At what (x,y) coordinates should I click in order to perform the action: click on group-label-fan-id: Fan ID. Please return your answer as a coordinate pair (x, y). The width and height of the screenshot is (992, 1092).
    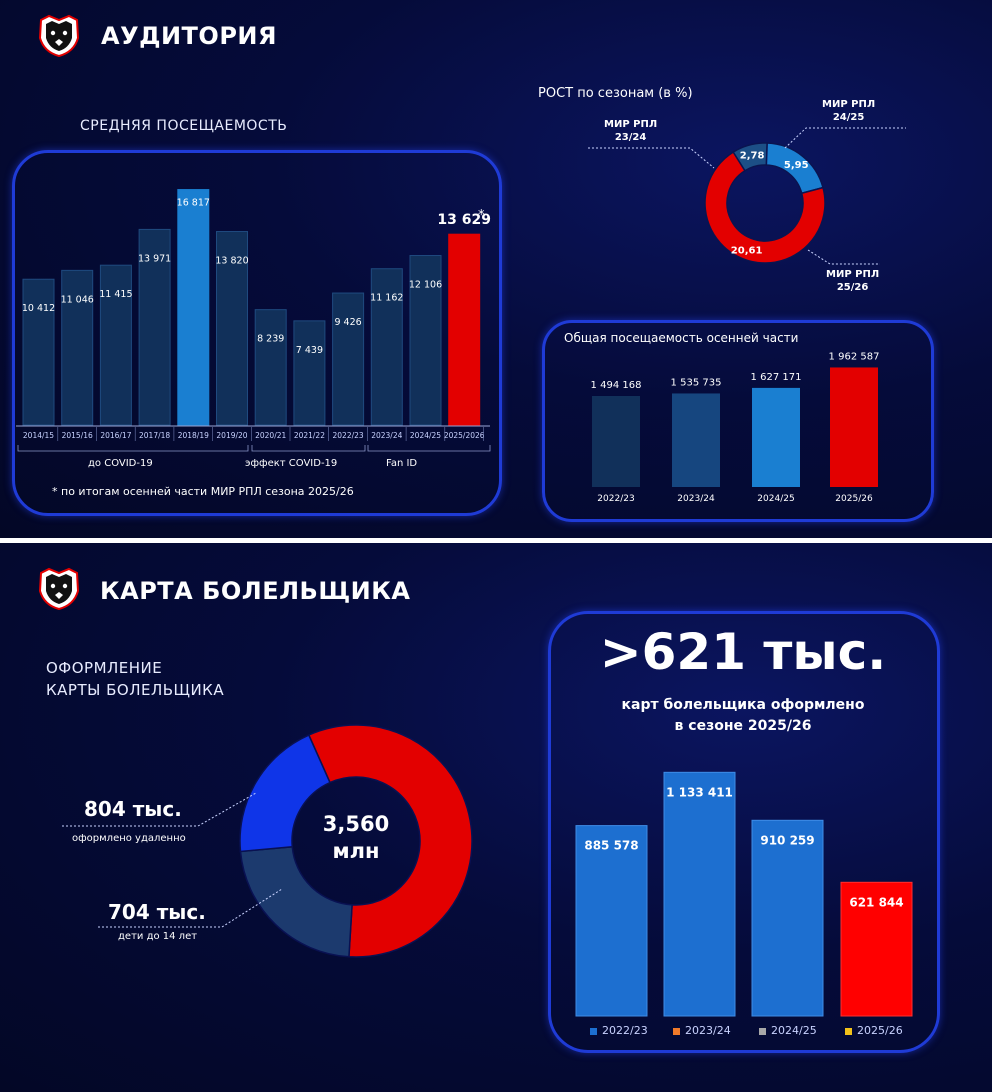
    Looking at the image, I should click on (402, 463).